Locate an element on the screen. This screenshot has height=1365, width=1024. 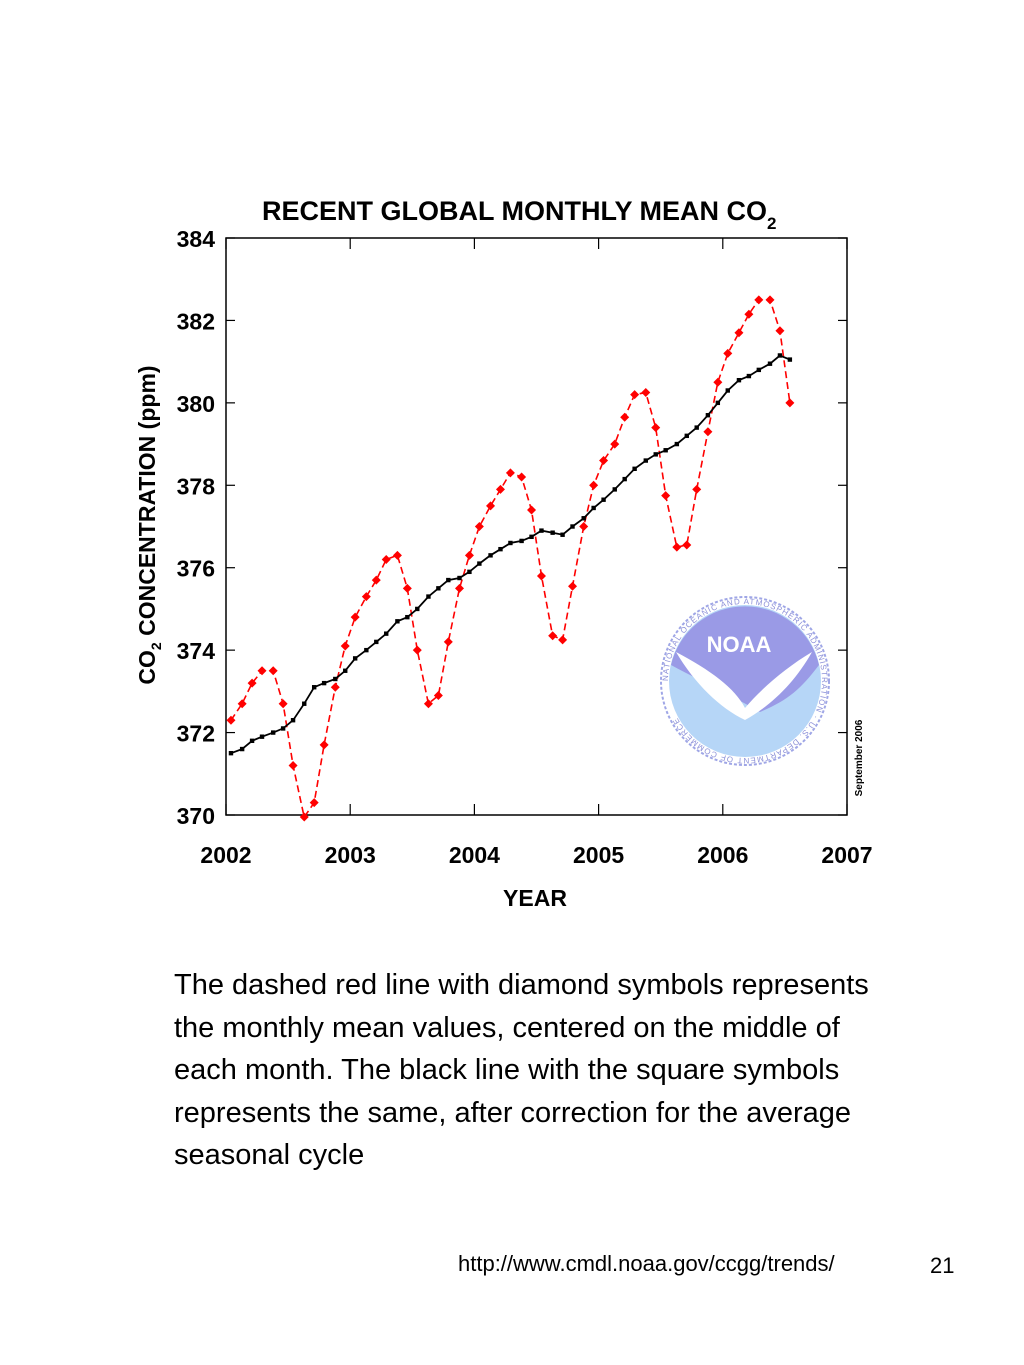
x-tick-label: 2006 is located at coordinates (722, 855).